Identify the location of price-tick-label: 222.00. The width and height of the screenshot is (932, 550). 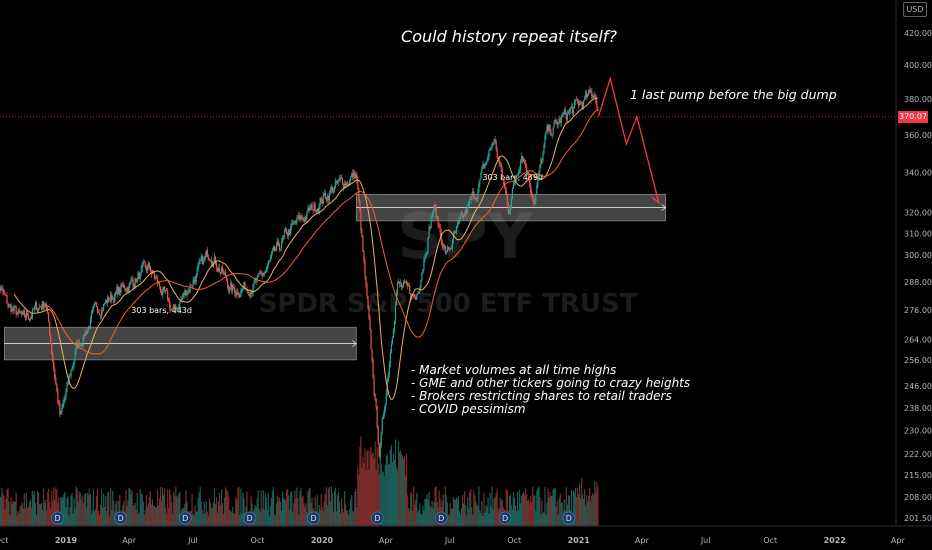
(918, 454).